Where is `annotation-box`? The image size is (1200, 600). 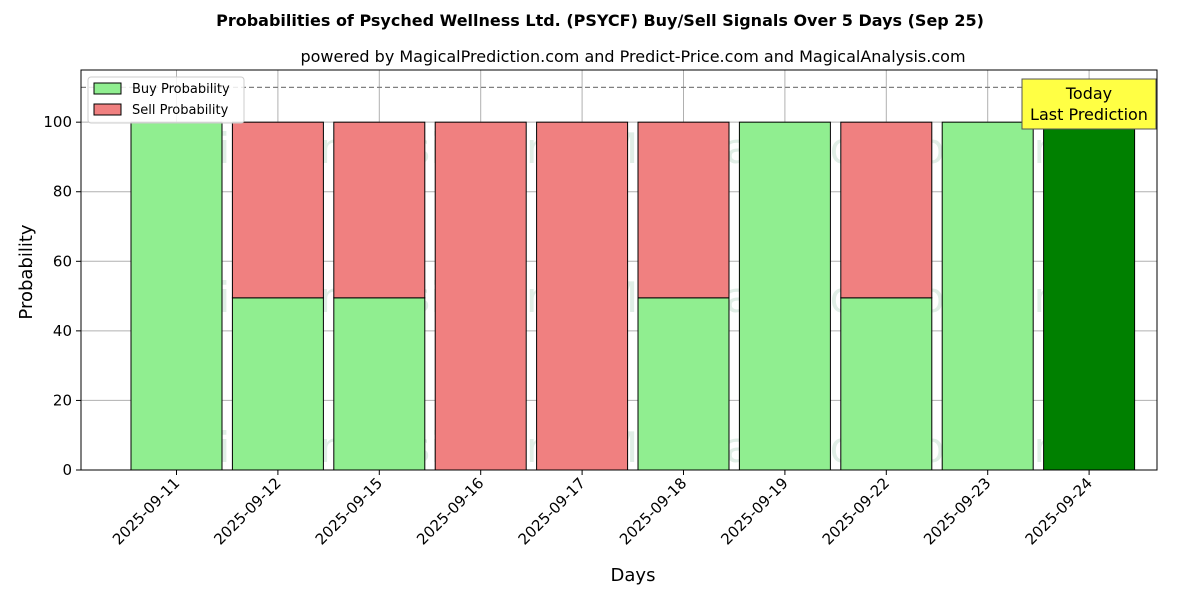 annotation-box is located at coordinates (1089, 104).